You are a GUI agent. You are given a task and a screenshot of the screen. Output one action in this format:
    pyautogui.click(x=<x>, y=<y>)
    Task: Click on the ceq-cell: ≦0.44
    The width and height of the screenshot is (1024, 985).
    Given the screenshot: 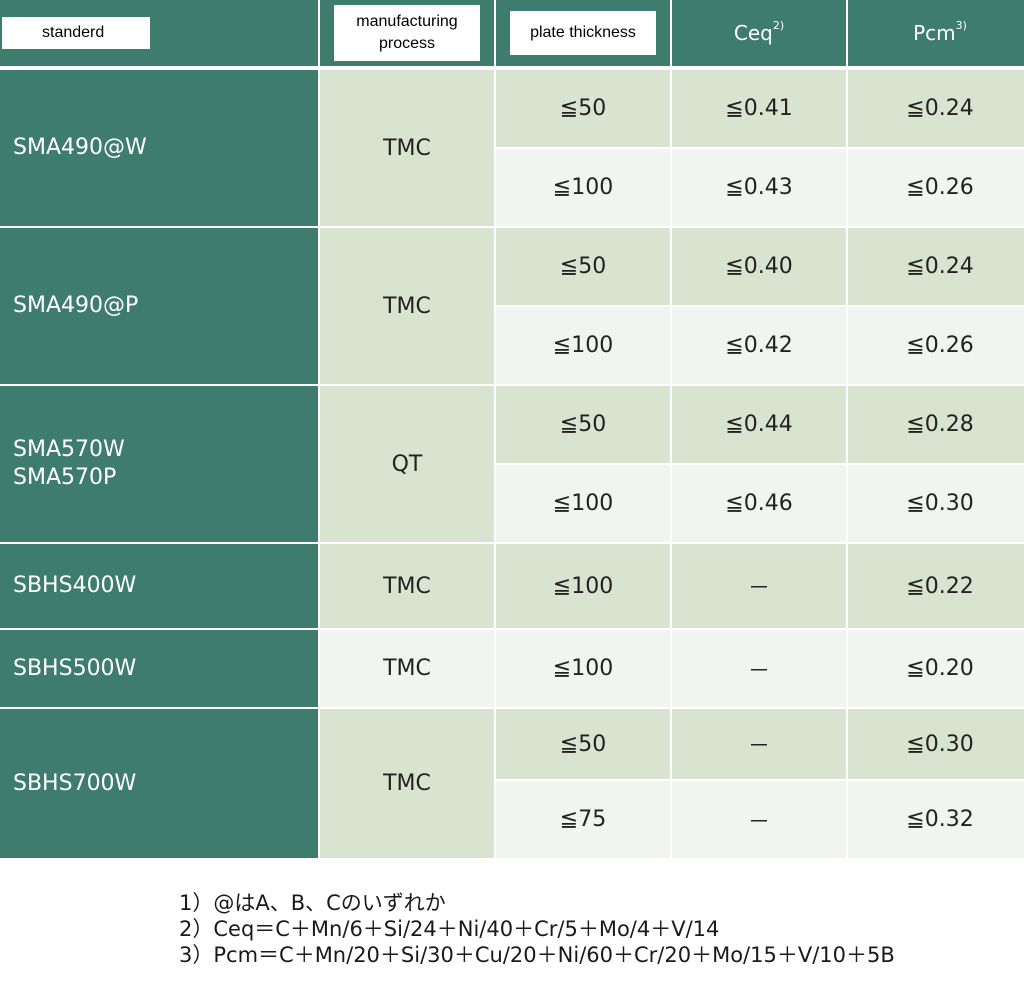 What is the action you would take?
    pyautogui.click(x=759, y=425)
    